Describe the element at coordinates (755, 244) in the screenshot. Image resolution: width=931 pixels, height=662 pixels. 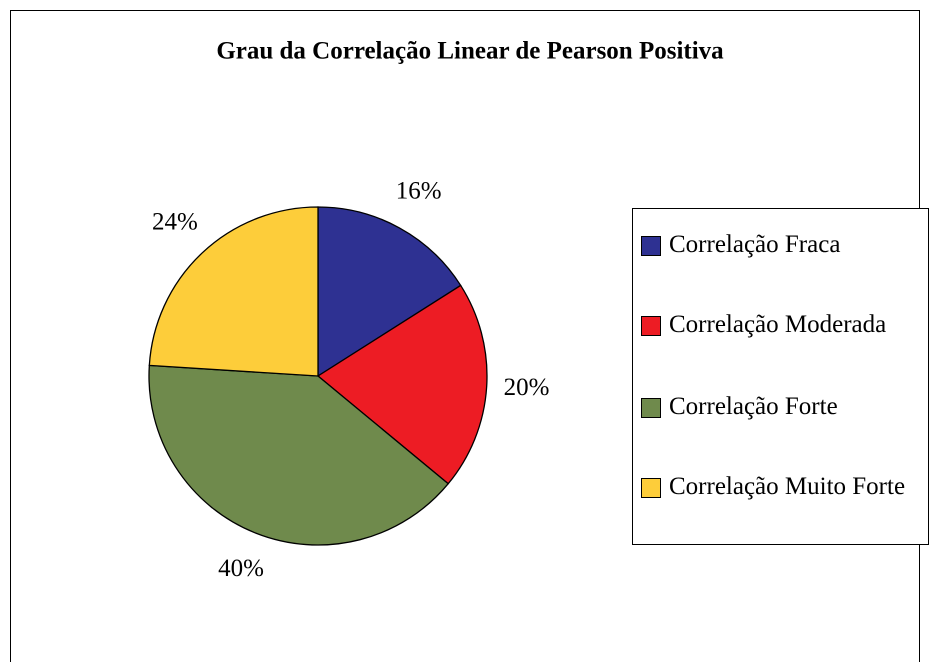
I see `legend-label: Correlação Fraca` at that location.